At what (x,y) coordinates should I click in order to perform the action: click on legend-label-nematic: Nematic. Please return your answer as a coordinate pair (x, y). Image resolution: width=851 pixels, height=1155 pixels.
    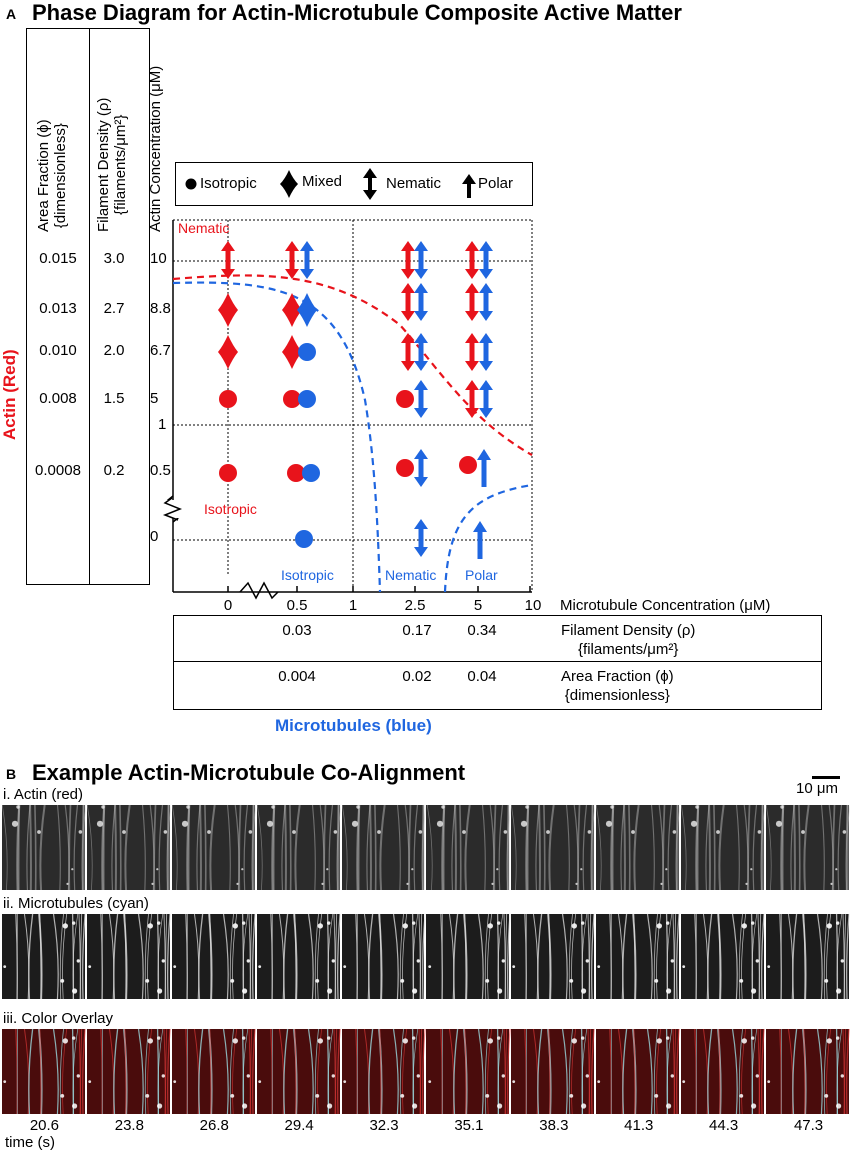
    Looking at the image, I should click on (414, 183).